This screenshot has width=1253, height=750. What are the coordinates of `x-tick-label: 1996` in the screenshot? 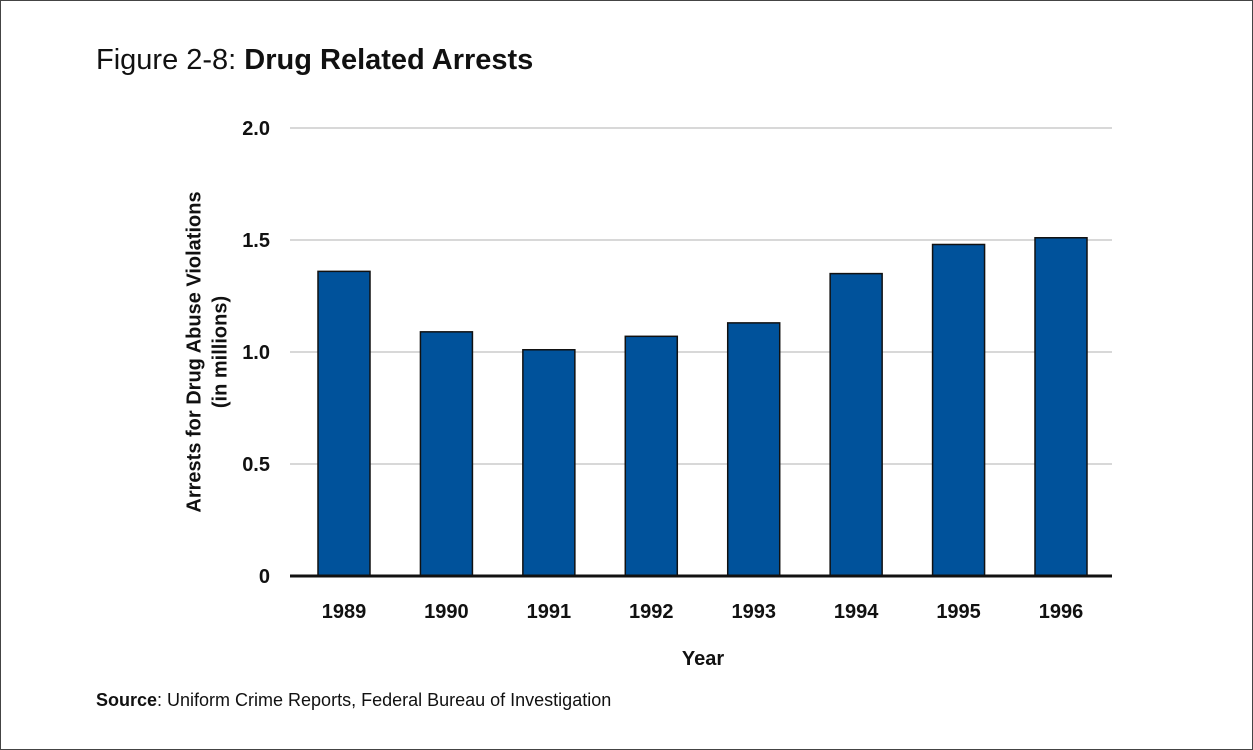 It's located at (1061, 612).